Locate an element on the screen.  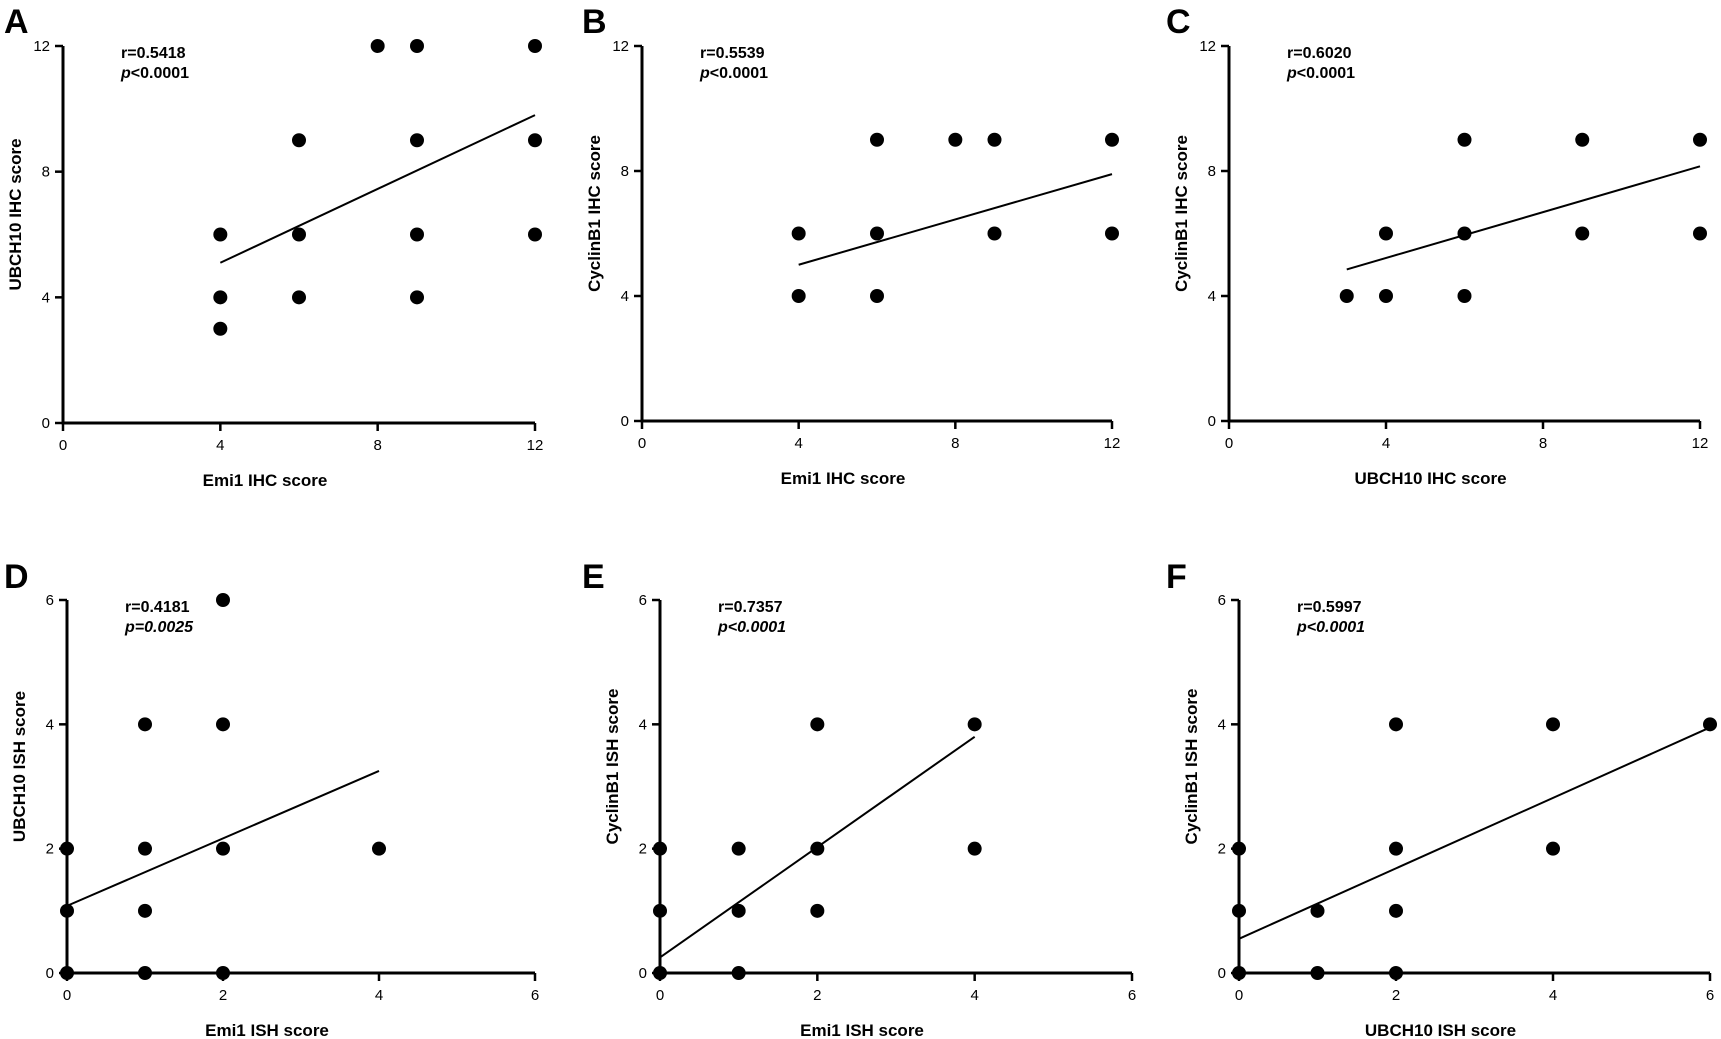
r-value: r=0.4181 is located at coordinates (157, 607).